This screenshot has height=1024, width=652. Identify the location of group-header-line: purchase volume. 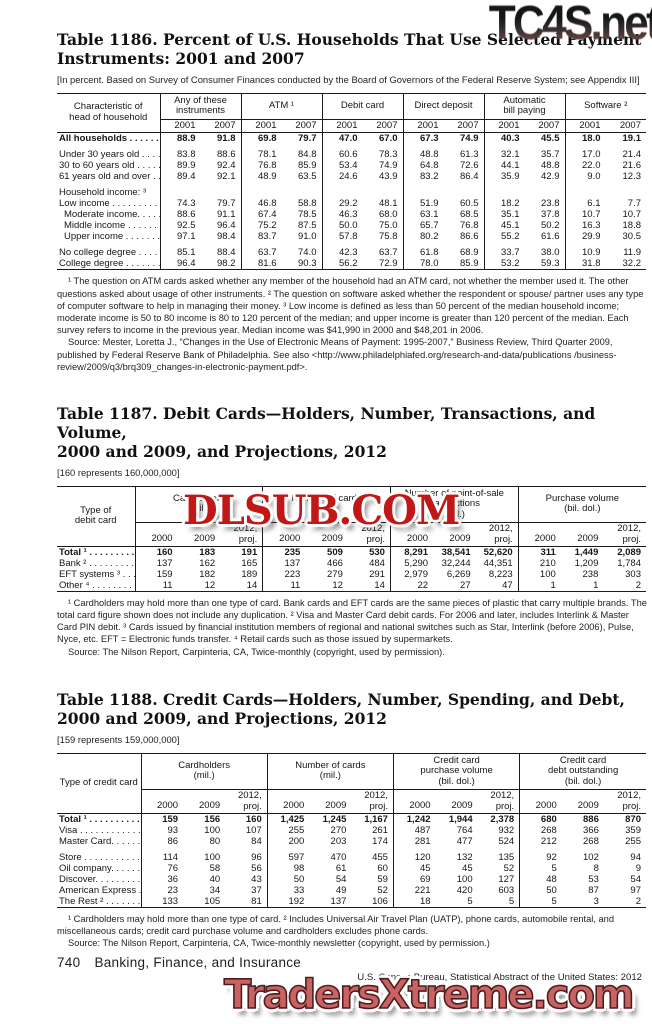
(456, 771).